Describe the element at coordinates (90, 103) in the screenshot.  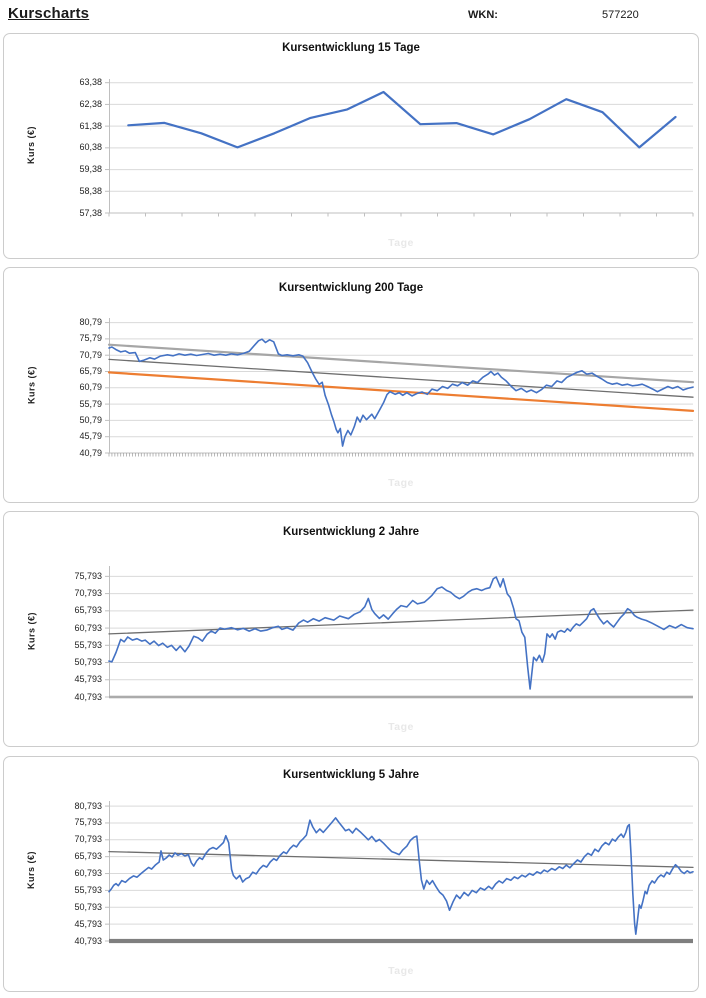
I see `y-tick-label: 62,38` at that location.